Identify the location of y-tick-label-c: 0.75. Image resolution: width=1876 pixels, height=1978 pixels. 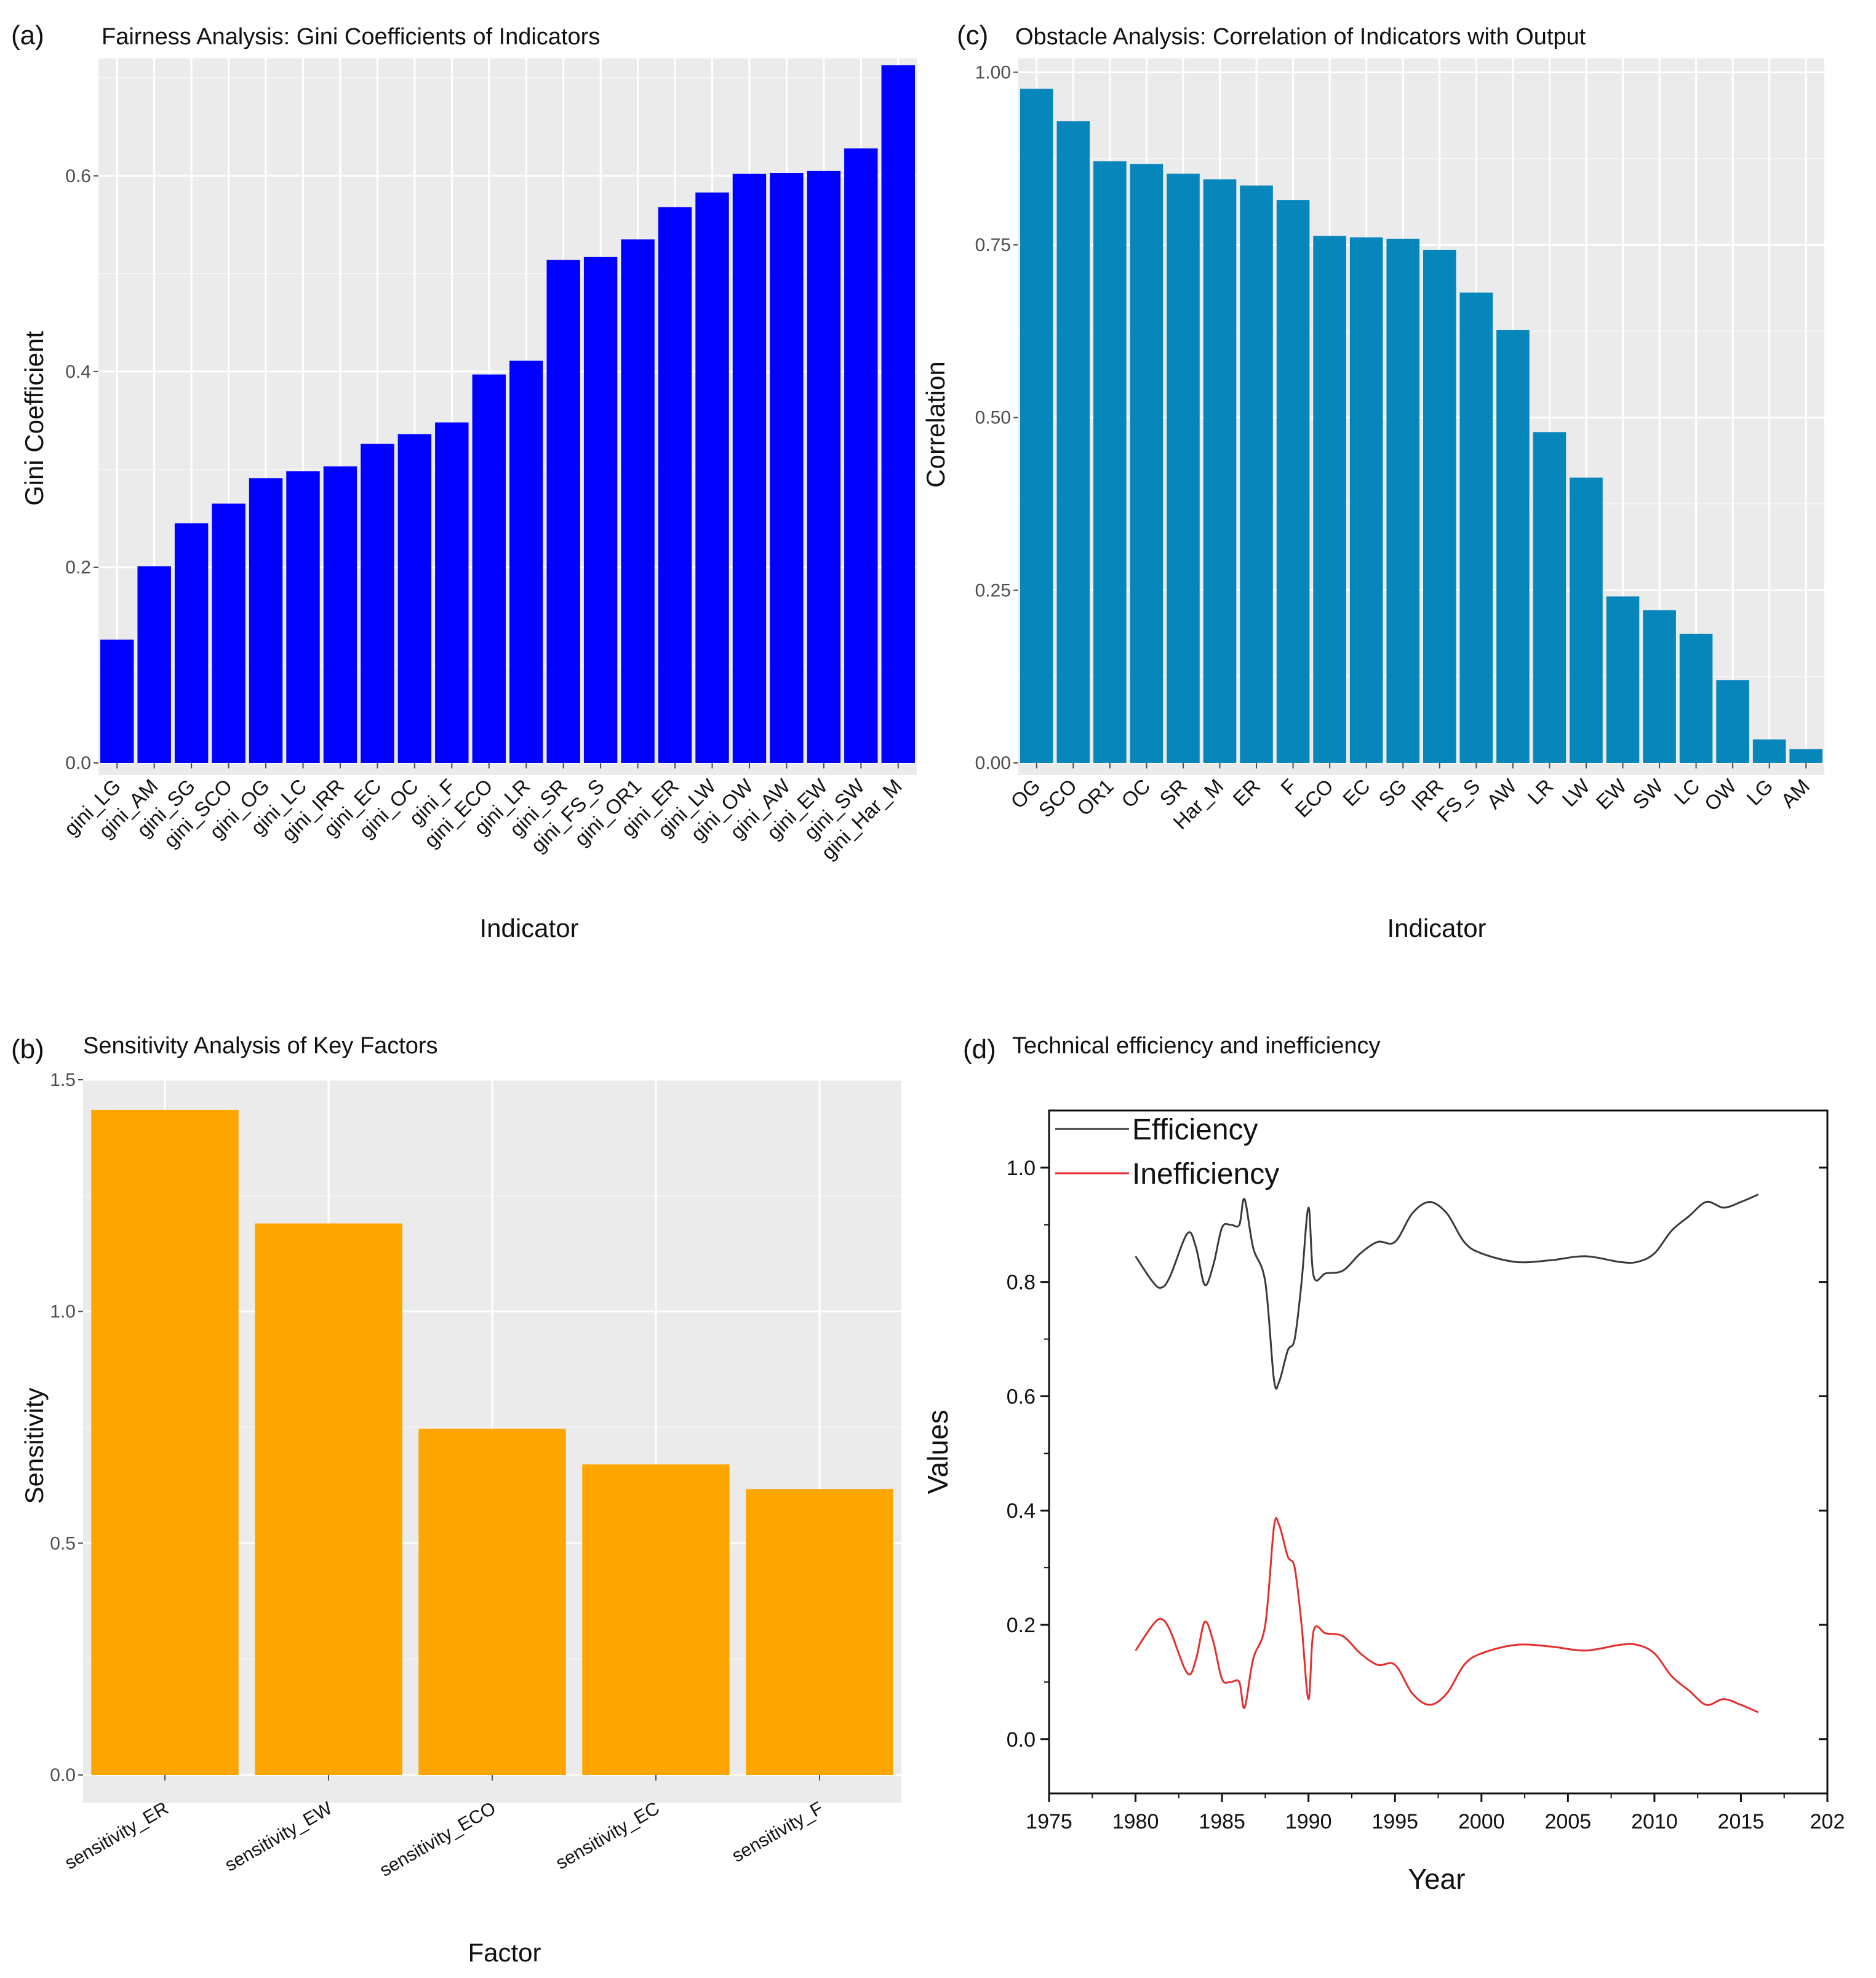
(993, 245).